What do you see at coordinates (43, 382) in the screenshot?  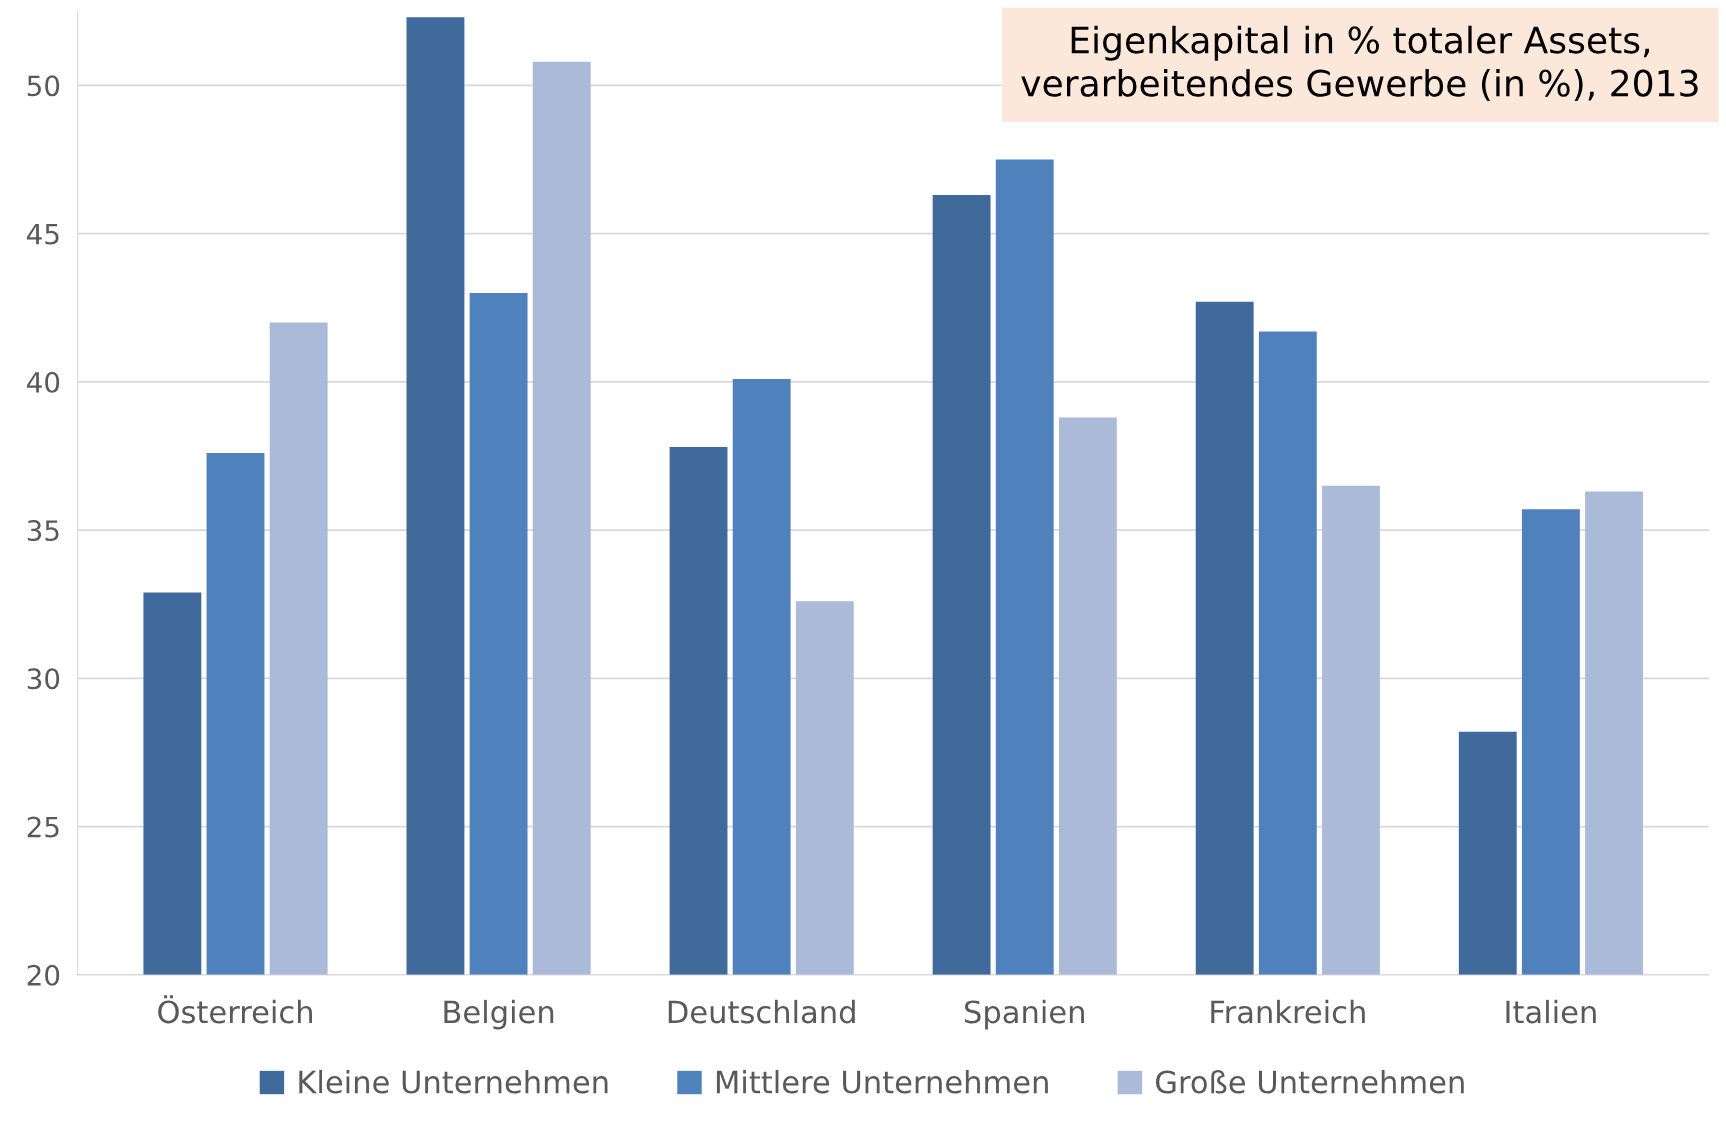 I see `y-tick-label: 40` at bounding box center [43, 382].